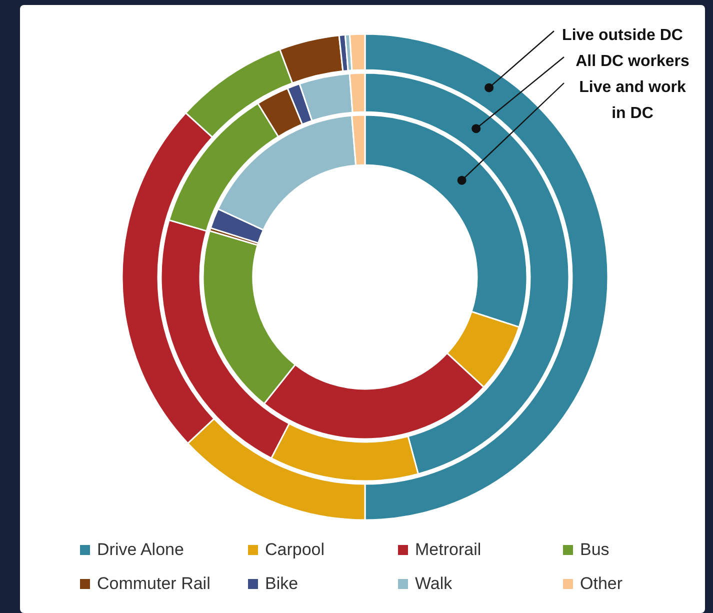  Describe the element at coordinates (153, 584) in the screenshot. I see `legend-label: Commuter Rail` at that location.